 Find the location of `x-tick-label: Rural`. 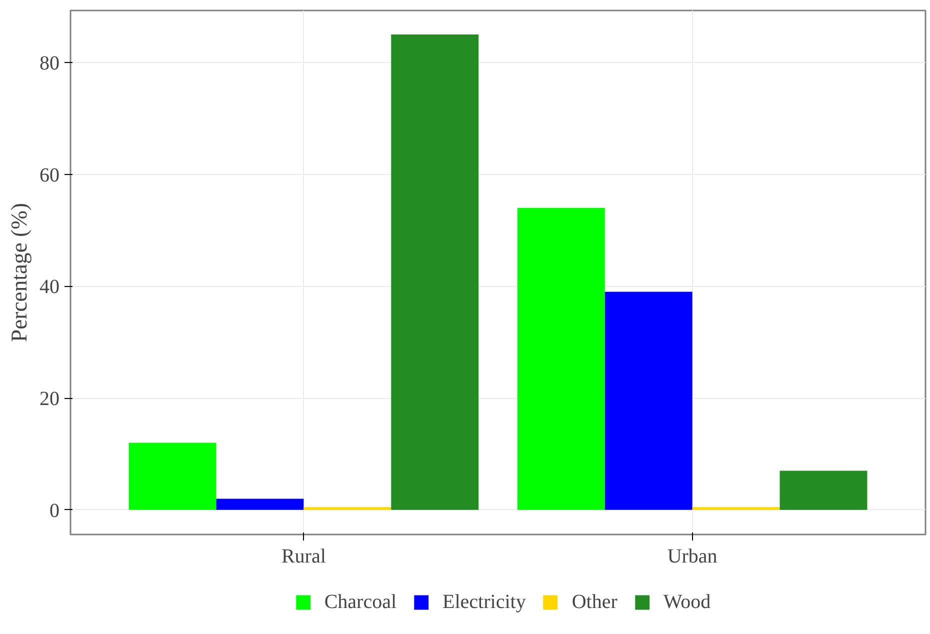

x-tick-label: Rural is located at coordinates (303, 557).